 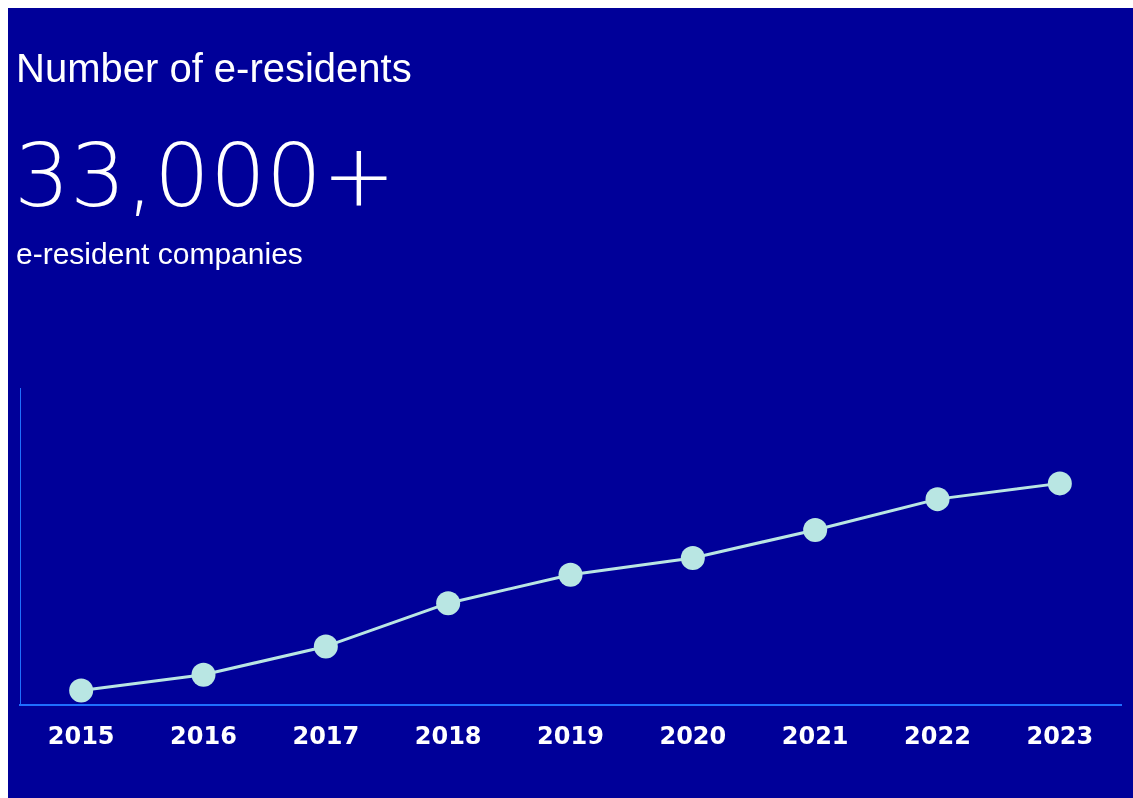 What do you see at coordinates (214, 68) in the screenshot?
I see `chart-title: Number of e-residents` at bounding box center [214, 68].